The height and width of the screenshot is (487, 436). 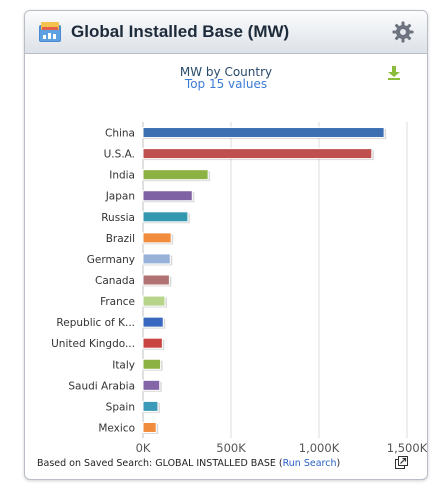 I want to click on x-tick-label: 0K, so click(x=143, y=447).